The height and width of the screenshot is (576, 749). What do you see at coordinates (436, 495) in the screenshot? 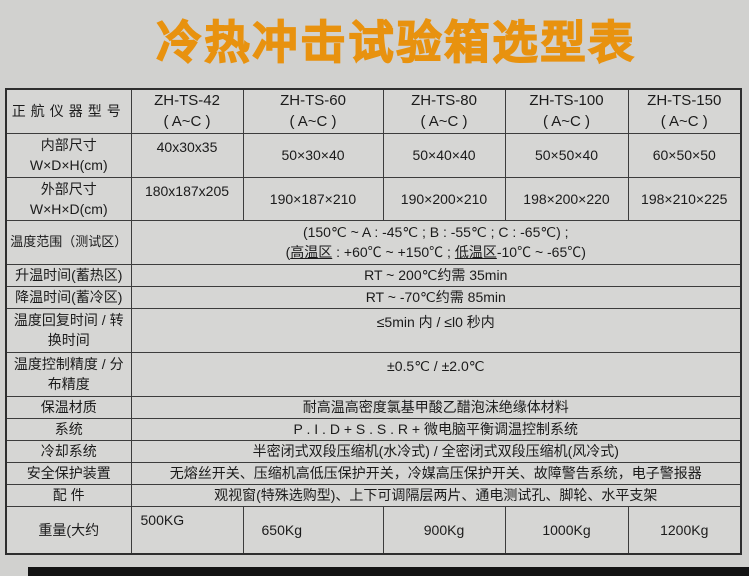
I see `accessories-value: 观视窗(特殊选购型)、上下可调隔层两片、通电测试孔、脚轮、水平支架` at bounding box center [436, 495].